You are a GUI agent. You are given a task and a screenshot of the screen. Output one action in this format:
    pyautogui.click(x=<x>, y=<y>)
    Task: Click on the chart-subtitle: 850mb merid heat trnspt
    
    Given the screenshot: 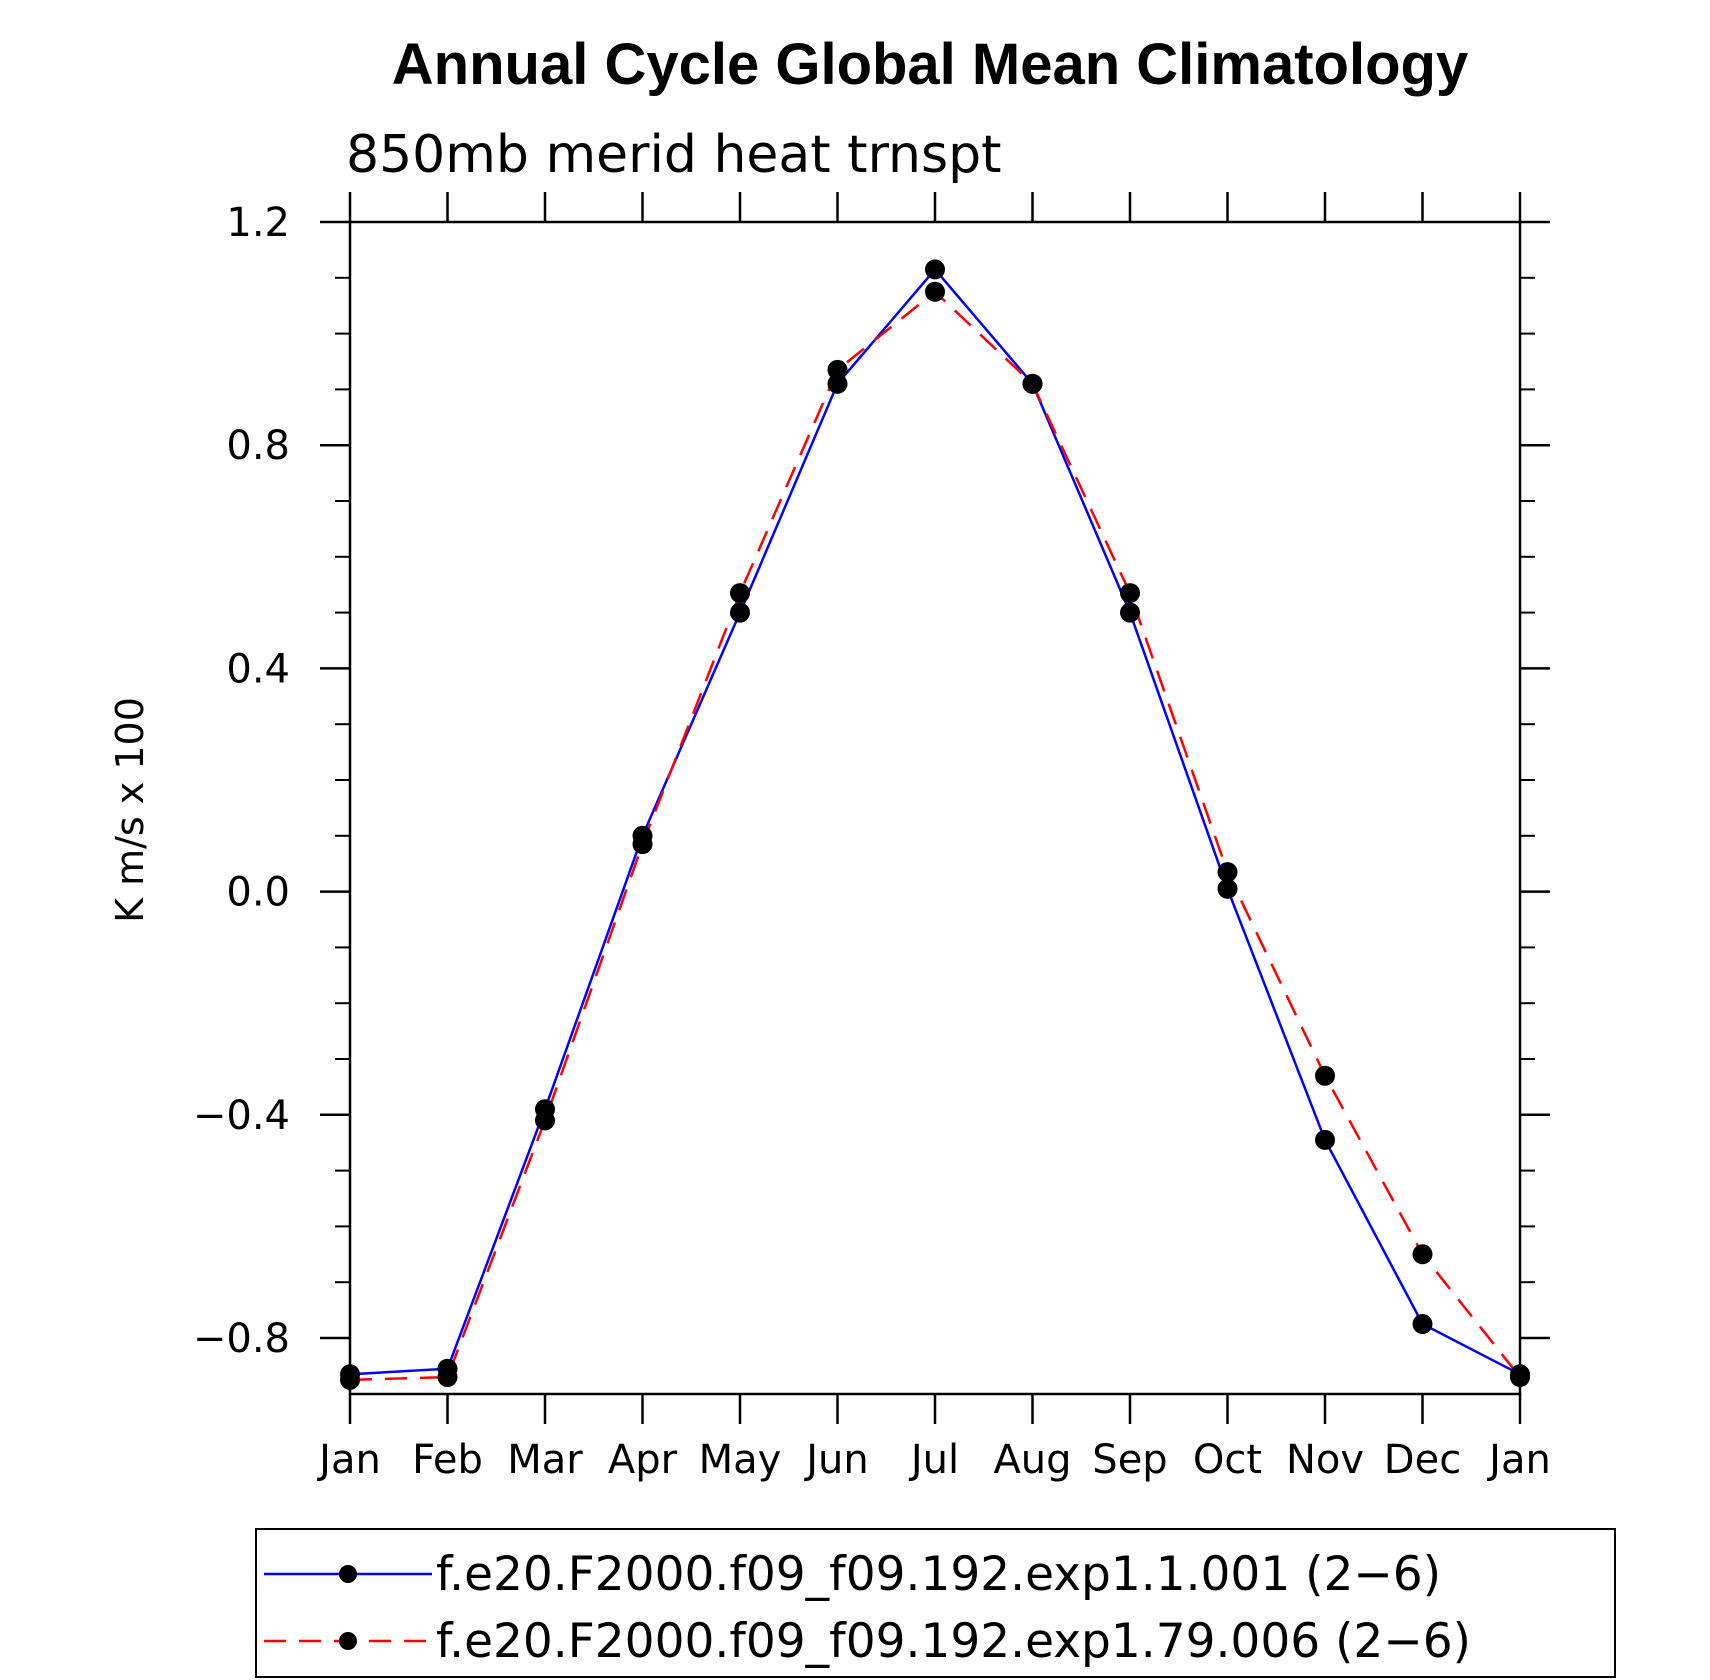 What is the action you would take?
    pyautogui.click(x=673, y=155)
    